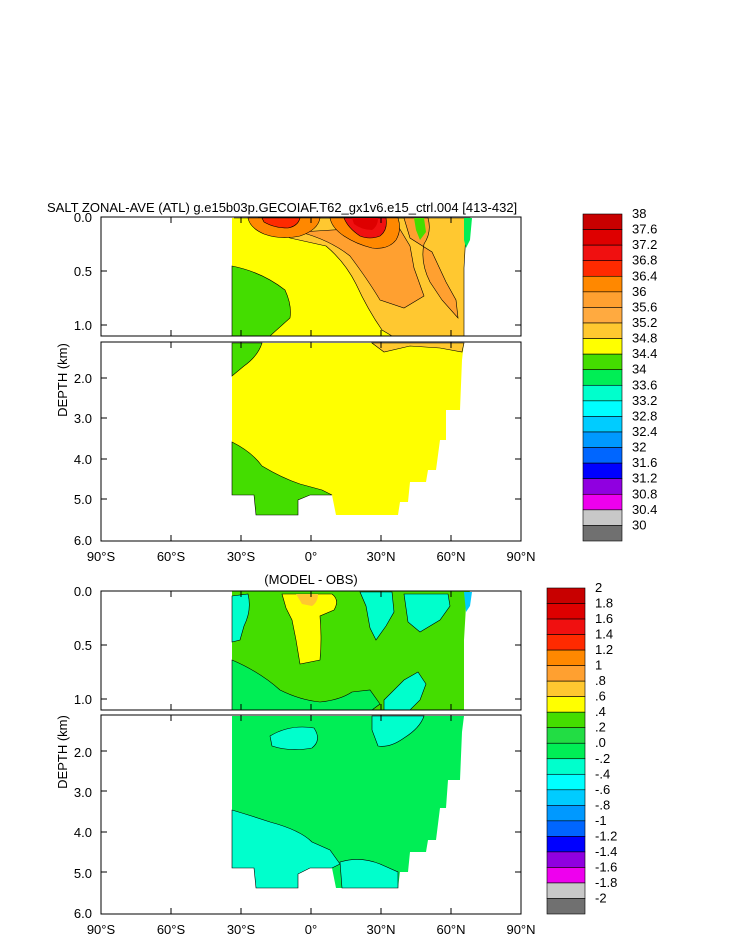 The image size is (733, 945). I want to click on colorbar-label: -1.4, so click(606, 851).